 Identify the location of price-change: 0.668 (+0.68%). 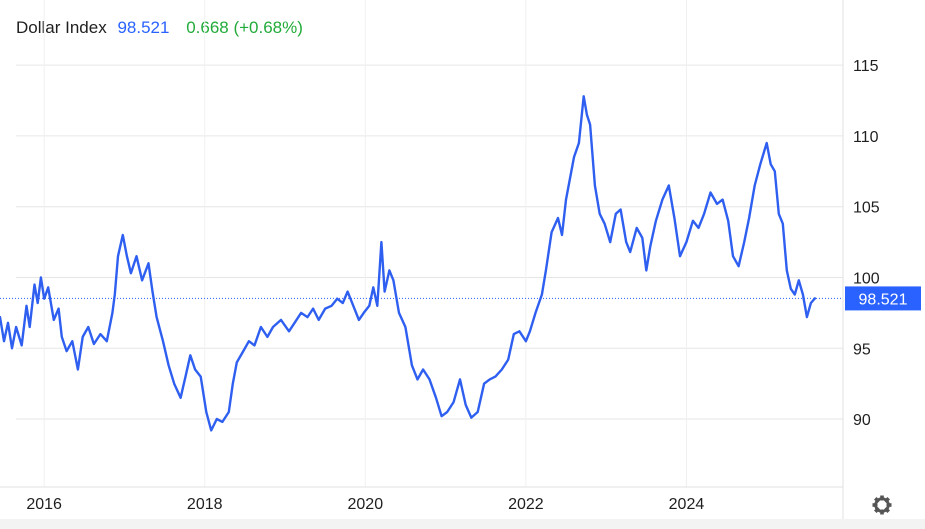
(244, 27).